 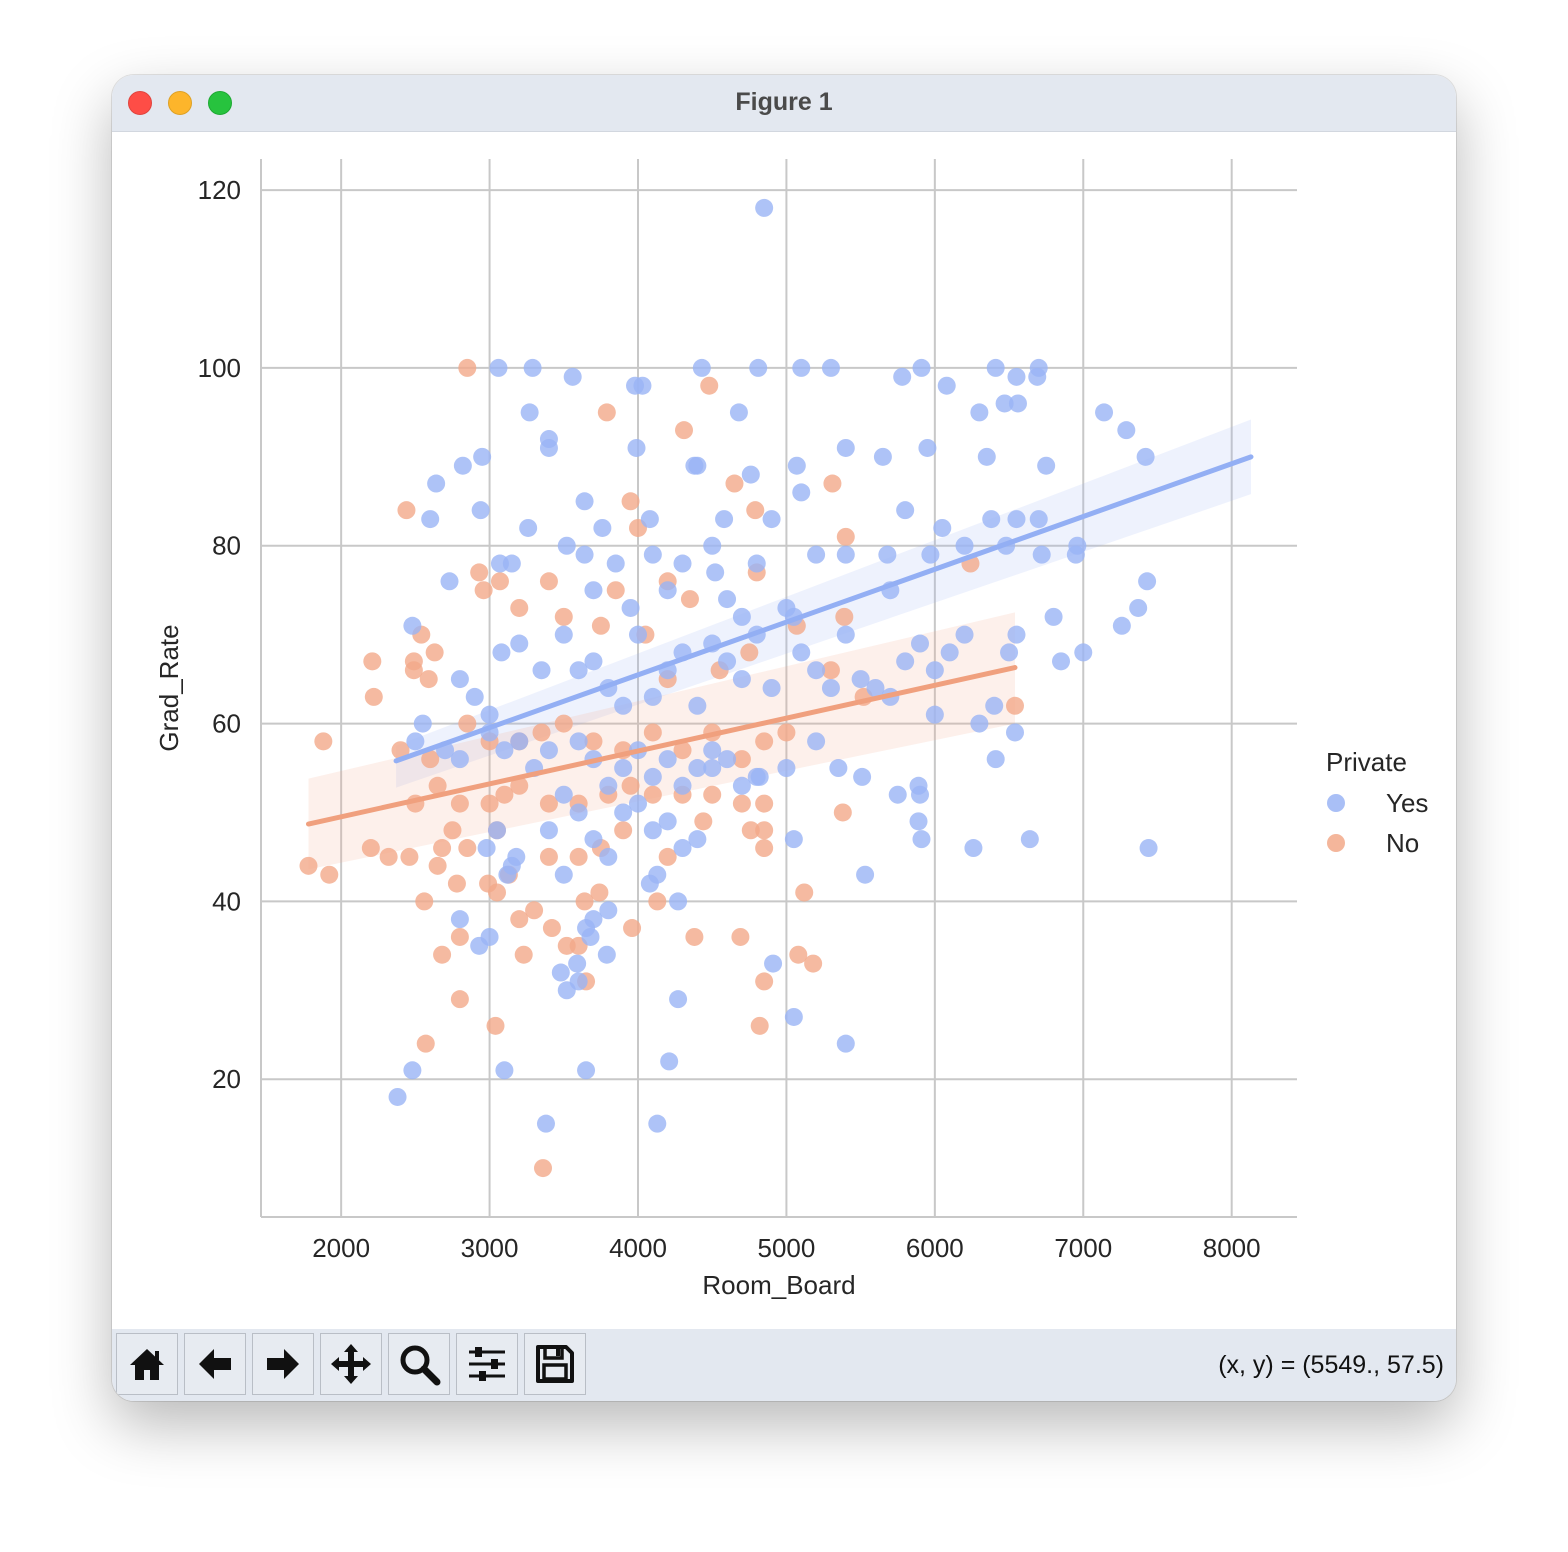 I want to click on save-button, so click(x=555, y=1364).